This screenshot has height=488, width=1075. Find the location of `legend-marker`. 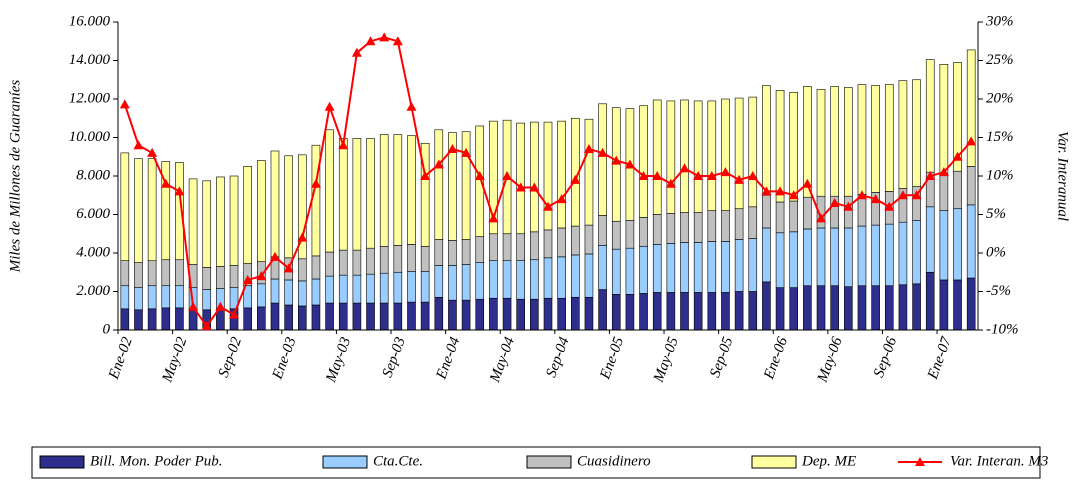

legend-marker is located at coordinates (920, 461).